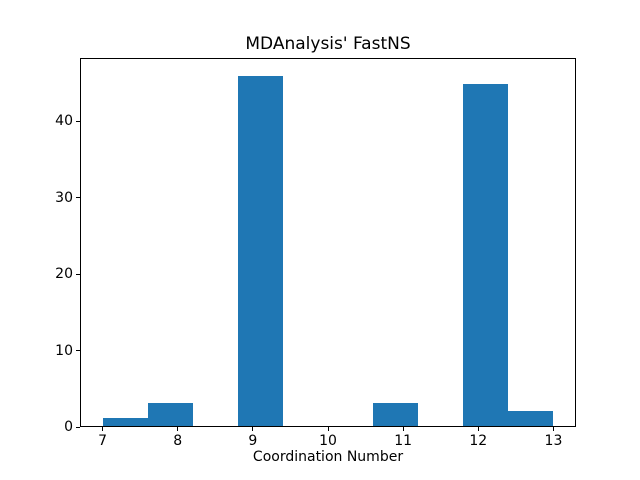  What do you see at coordinates (178, 441) in the screenshot?
I see `x-tick-label: 8` at bounding box center [178, 441].